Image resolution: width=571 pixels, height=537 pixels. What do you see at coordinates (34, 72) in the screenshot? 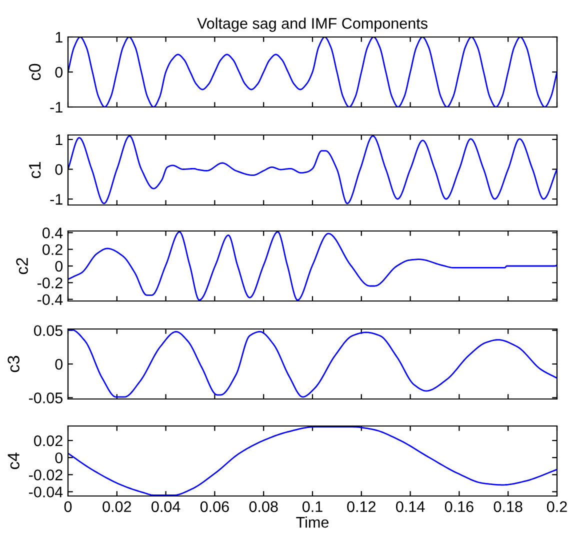
I see `y-axis-title: c0` at bounding box center [34, 72].